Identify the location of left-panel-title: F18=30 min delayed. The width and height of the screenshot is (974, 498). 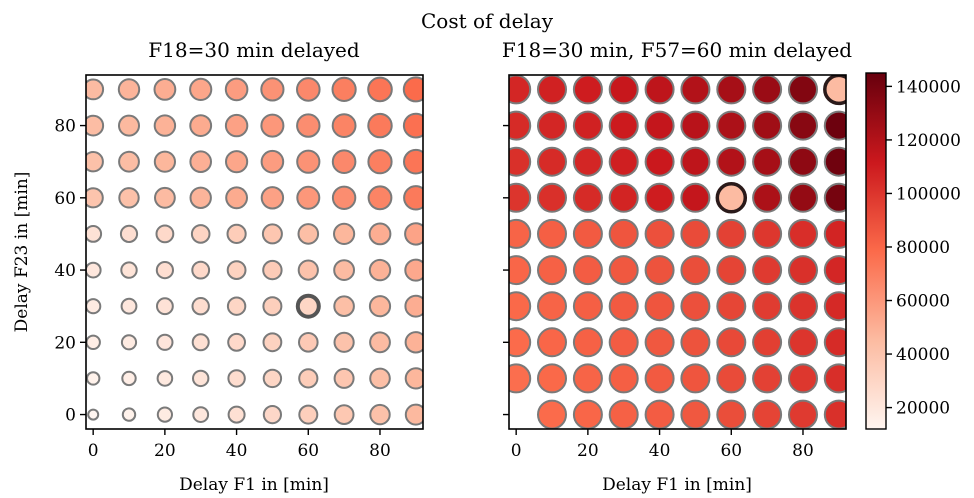
(254, 50).